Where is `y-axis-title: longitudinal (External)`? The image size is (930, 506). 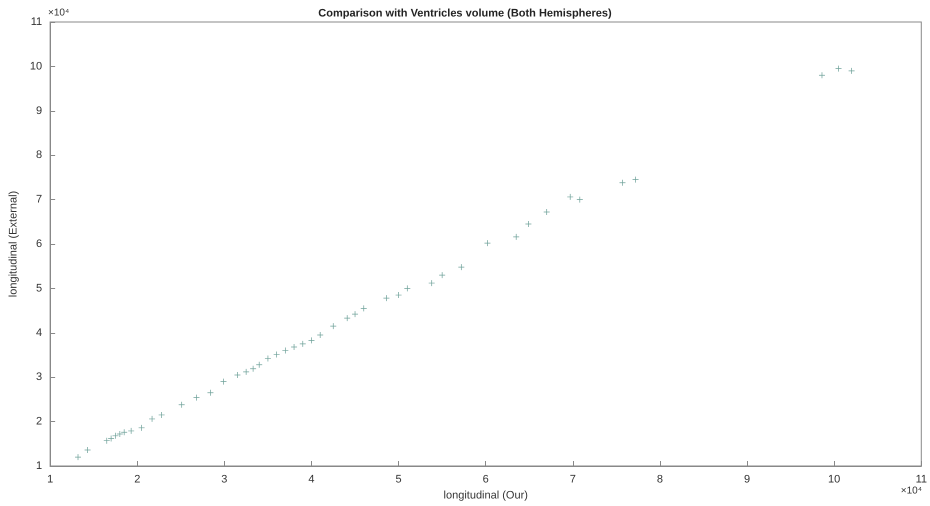
y-axis-title: longitudinal (External) is located at coordinates (14, 244).